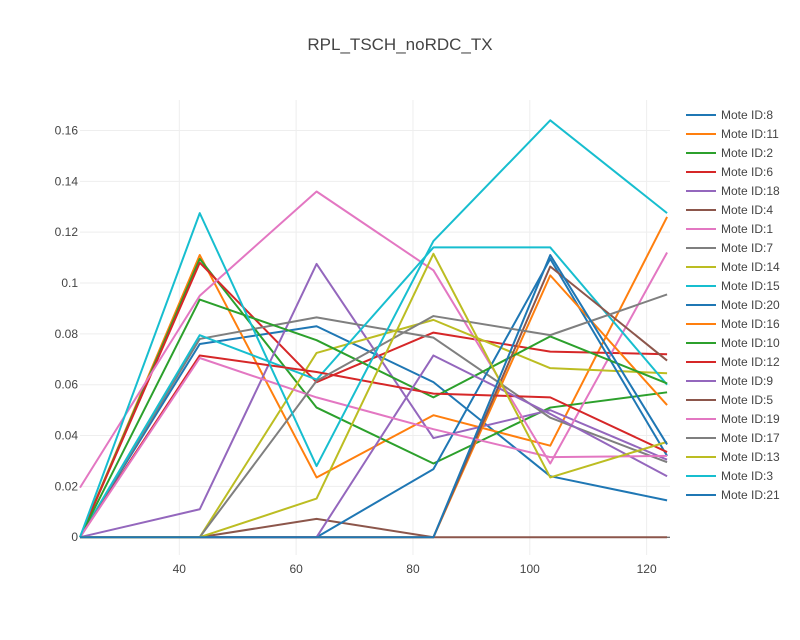  Describe the element at coordinates (750, 419) in the screenshot. I see `legend-label: Mote ID:19` at that location.